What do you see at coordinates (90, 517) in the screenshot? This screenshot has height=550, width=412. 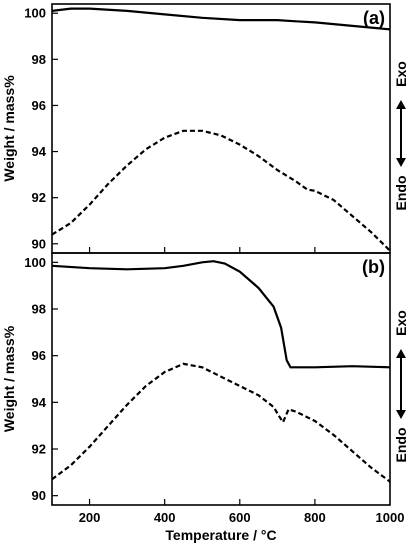 I see `x-tick-label: 200` at bounding box center [90, 517].